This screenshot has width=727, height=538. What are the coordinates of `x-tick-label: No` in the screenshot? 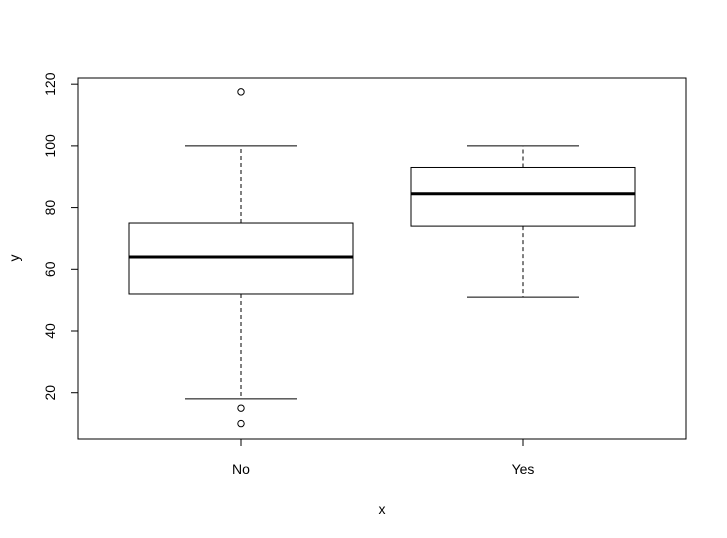 It's located at (241, 469).